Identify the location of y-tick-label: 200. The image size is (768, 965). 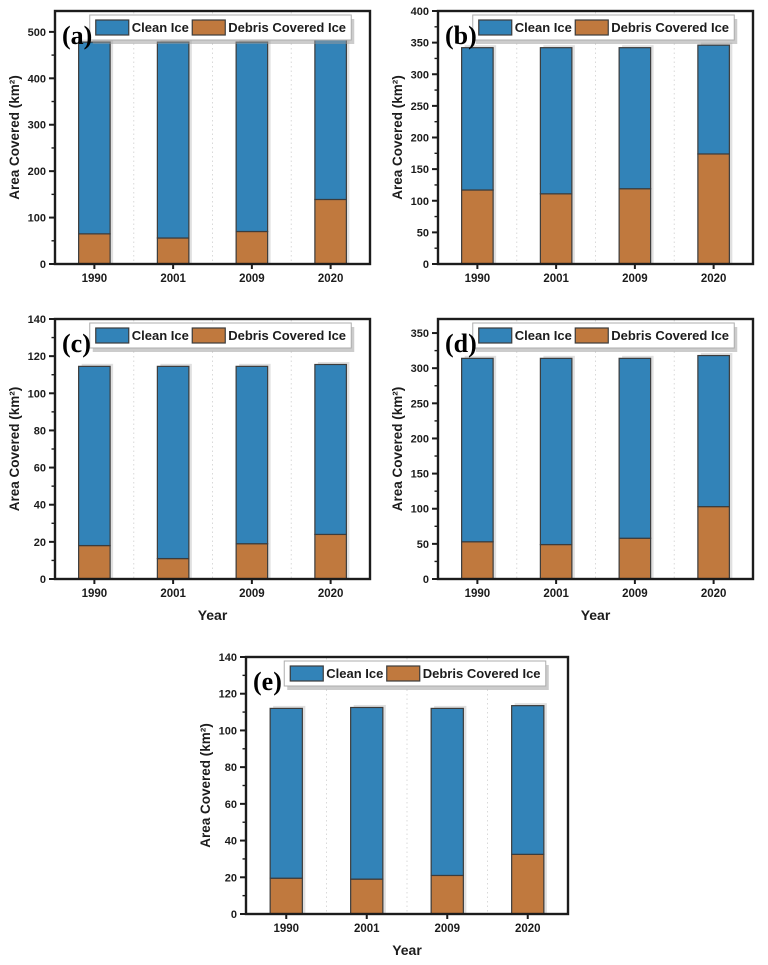
(420, 139).